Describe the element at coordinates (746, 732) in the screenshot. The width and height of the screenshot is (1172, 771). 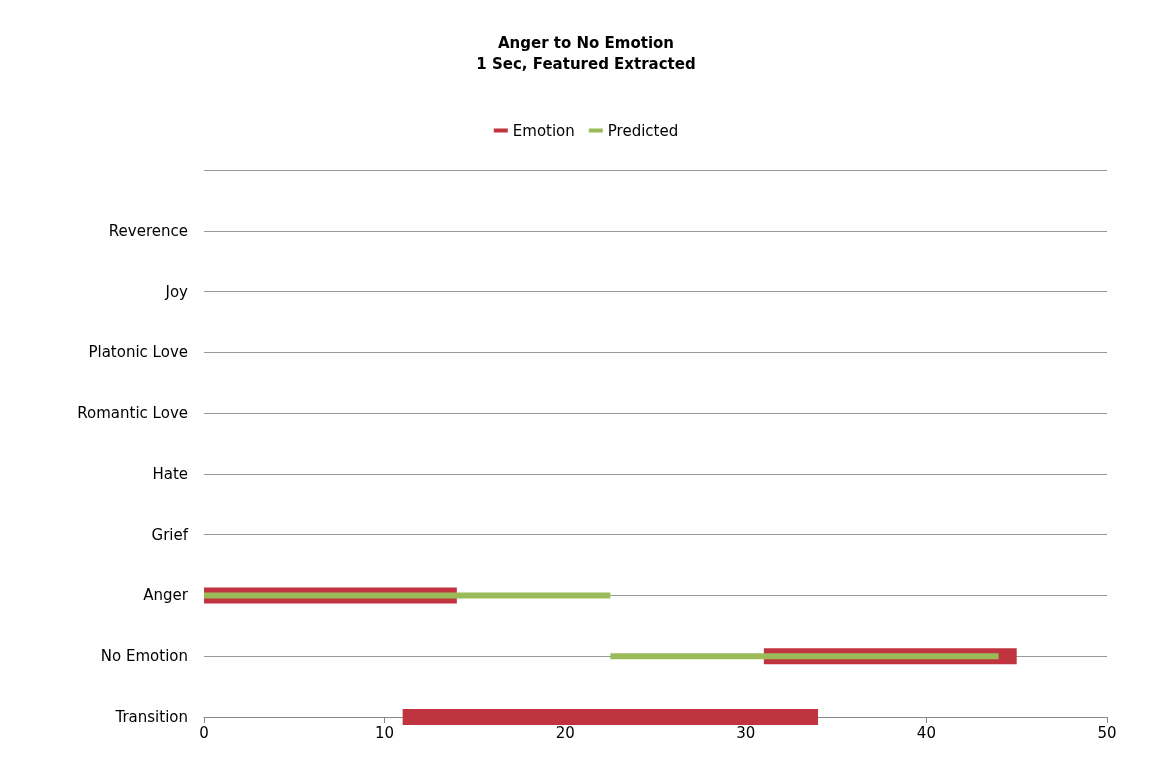
I see `x-tick-label: 30` at that location.